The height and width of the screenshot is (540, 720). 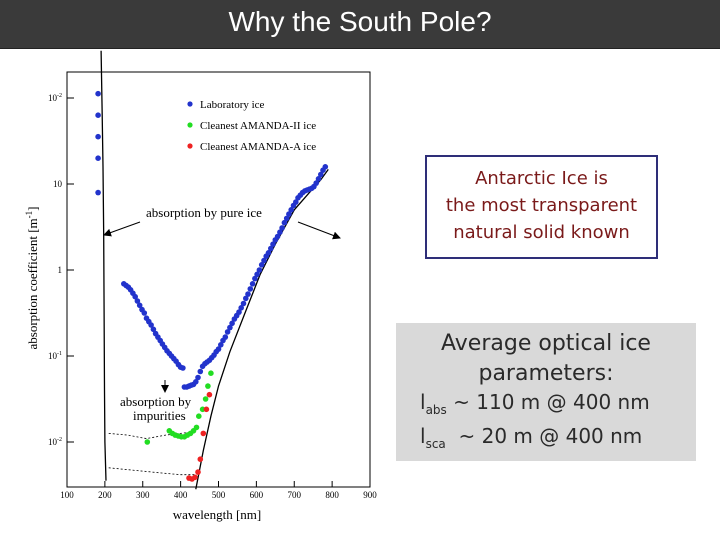 What do you see at coordinates (32, 277) in the screenshot?
I see `y-axis-label: absorption coefficient [m-1]` at bounding box center [32, 277].